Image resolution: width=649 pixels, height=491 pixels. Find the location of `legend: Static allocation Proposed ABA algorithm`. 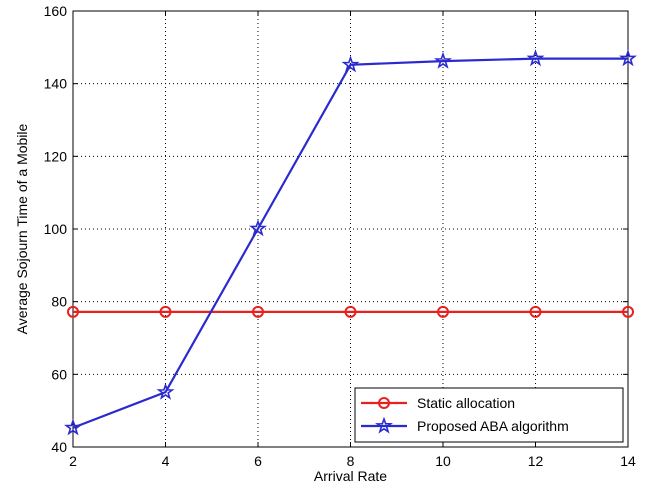

legend: Static allocation Proposed ABA algorithm is located at coordinates (489, 415).